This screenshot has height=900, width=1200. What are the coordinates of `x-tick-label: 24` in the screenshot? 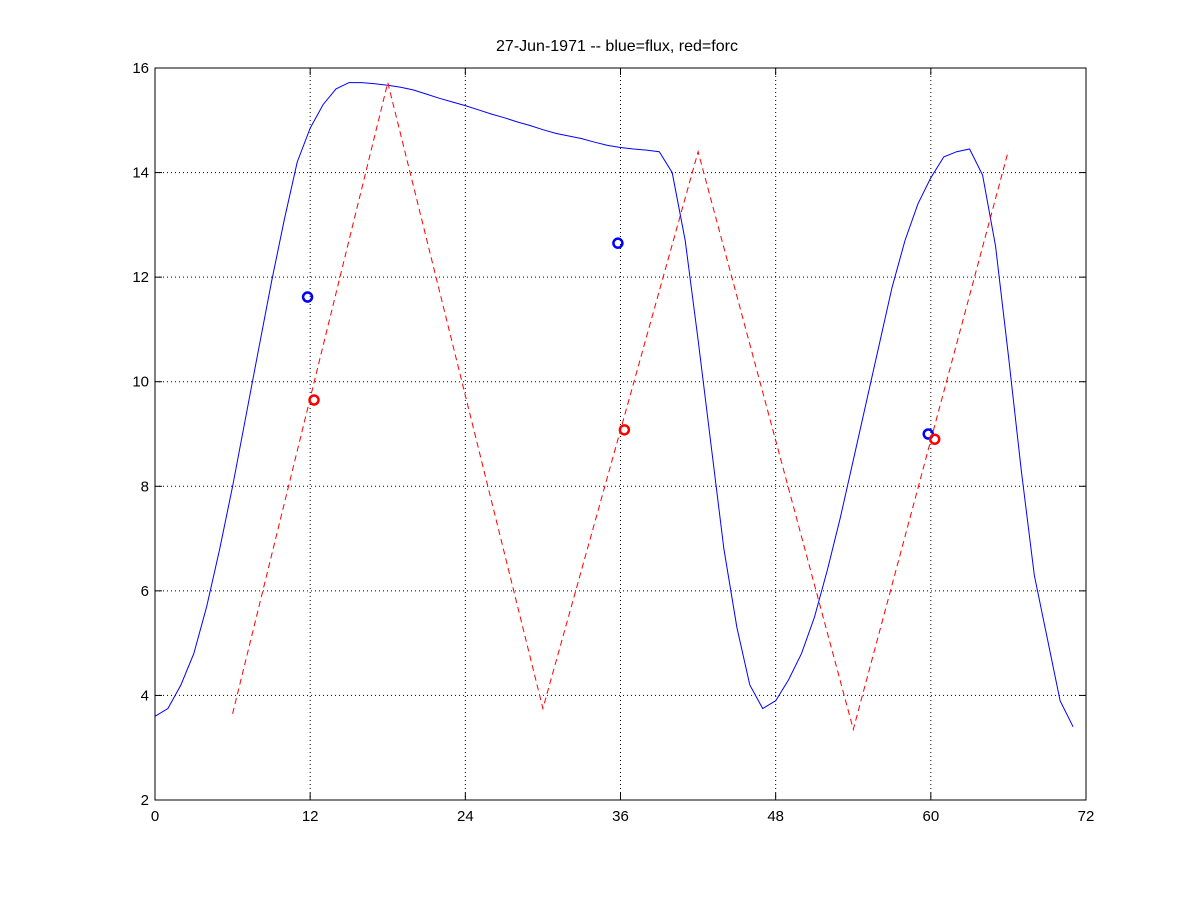 It's located at (465, 816).